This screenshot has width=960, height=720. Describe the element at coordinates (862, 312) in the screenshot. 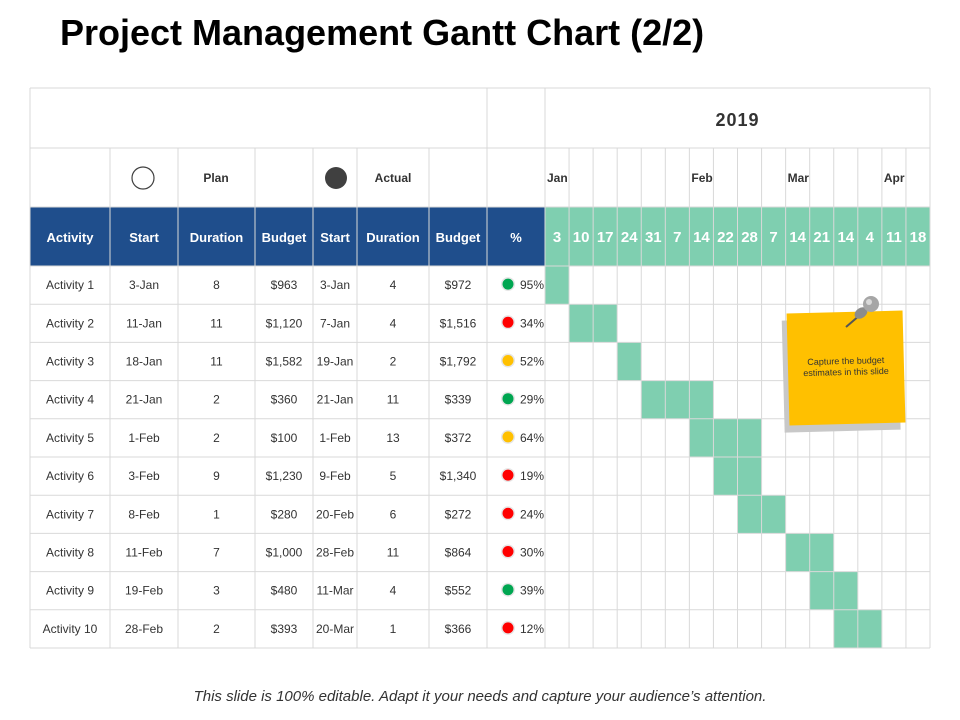

I see `pushpin-icon` at that location.